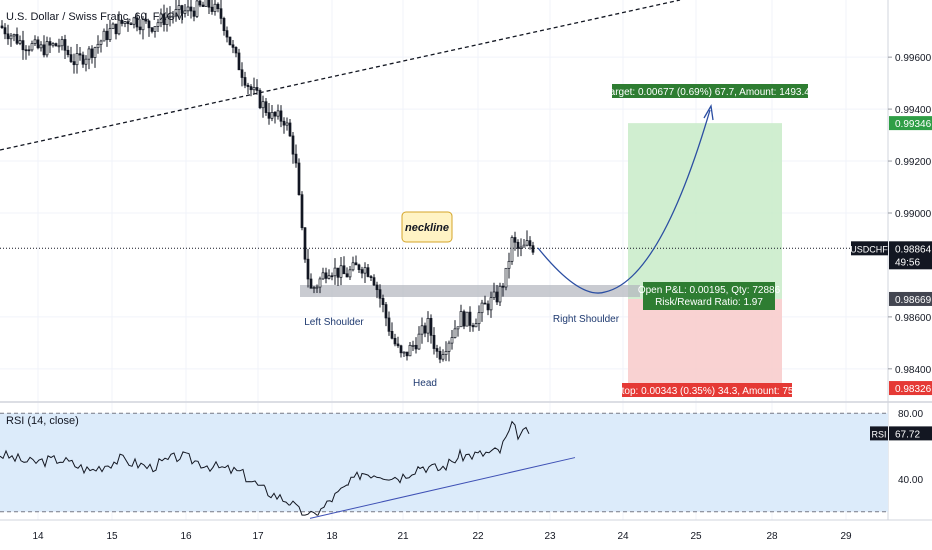  I want to click on y-tick-label: 0.99200, so click(913, 162).